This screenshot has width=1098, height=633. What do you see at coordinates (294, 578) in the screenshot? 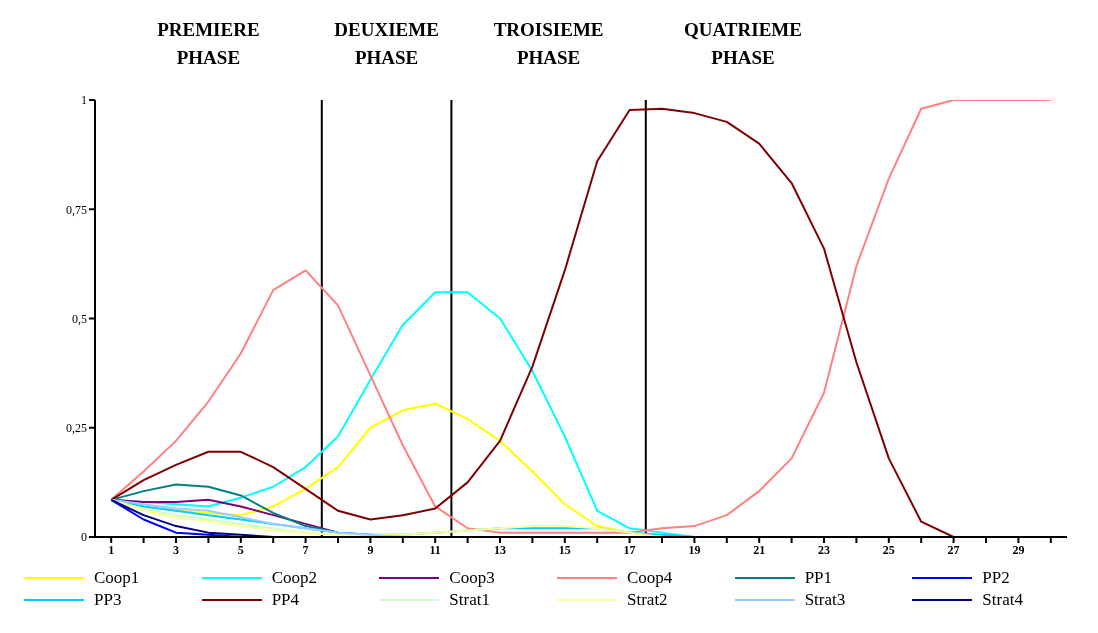
I see `legend-label: Coop2` at bounding box center [294, 578].